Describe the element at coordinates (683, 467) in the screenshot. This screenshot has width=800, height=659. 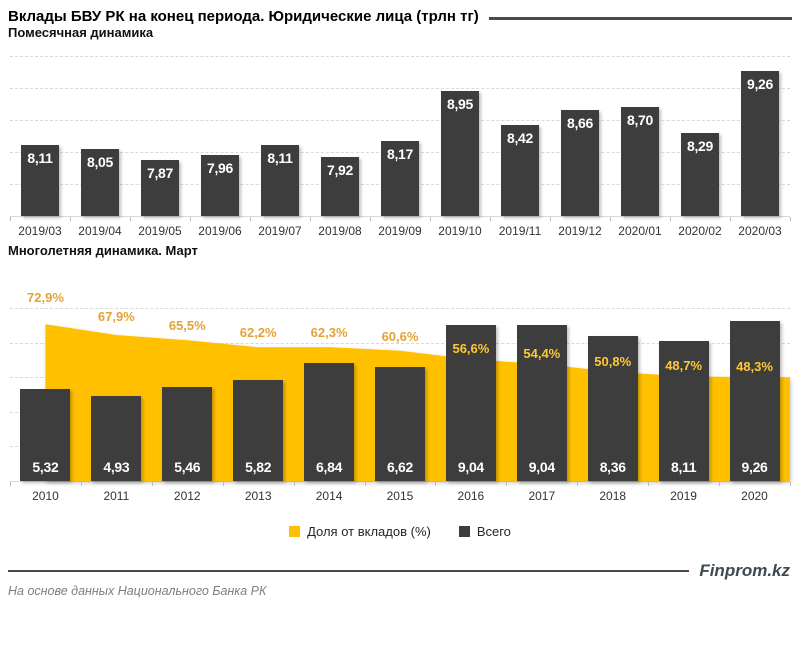
I see `yearly-bar-value: 8,11` at that location.